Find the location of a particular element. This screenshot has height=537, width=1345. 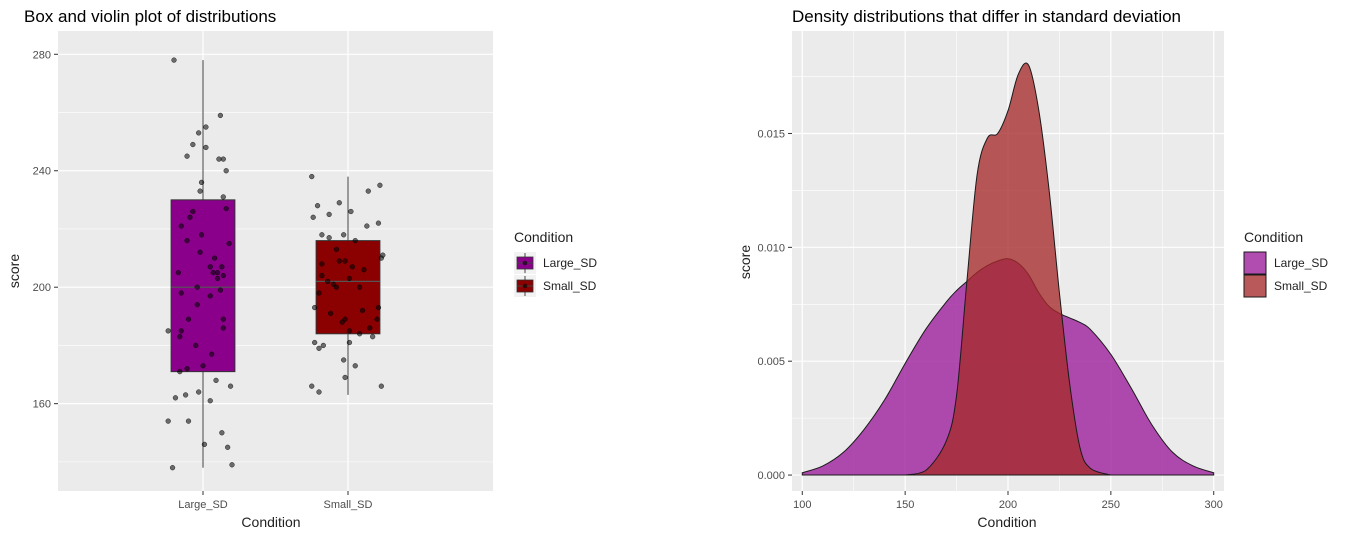

density-x-ticks: 100 150 200 250 300 is located at coordinates (1008, 501).